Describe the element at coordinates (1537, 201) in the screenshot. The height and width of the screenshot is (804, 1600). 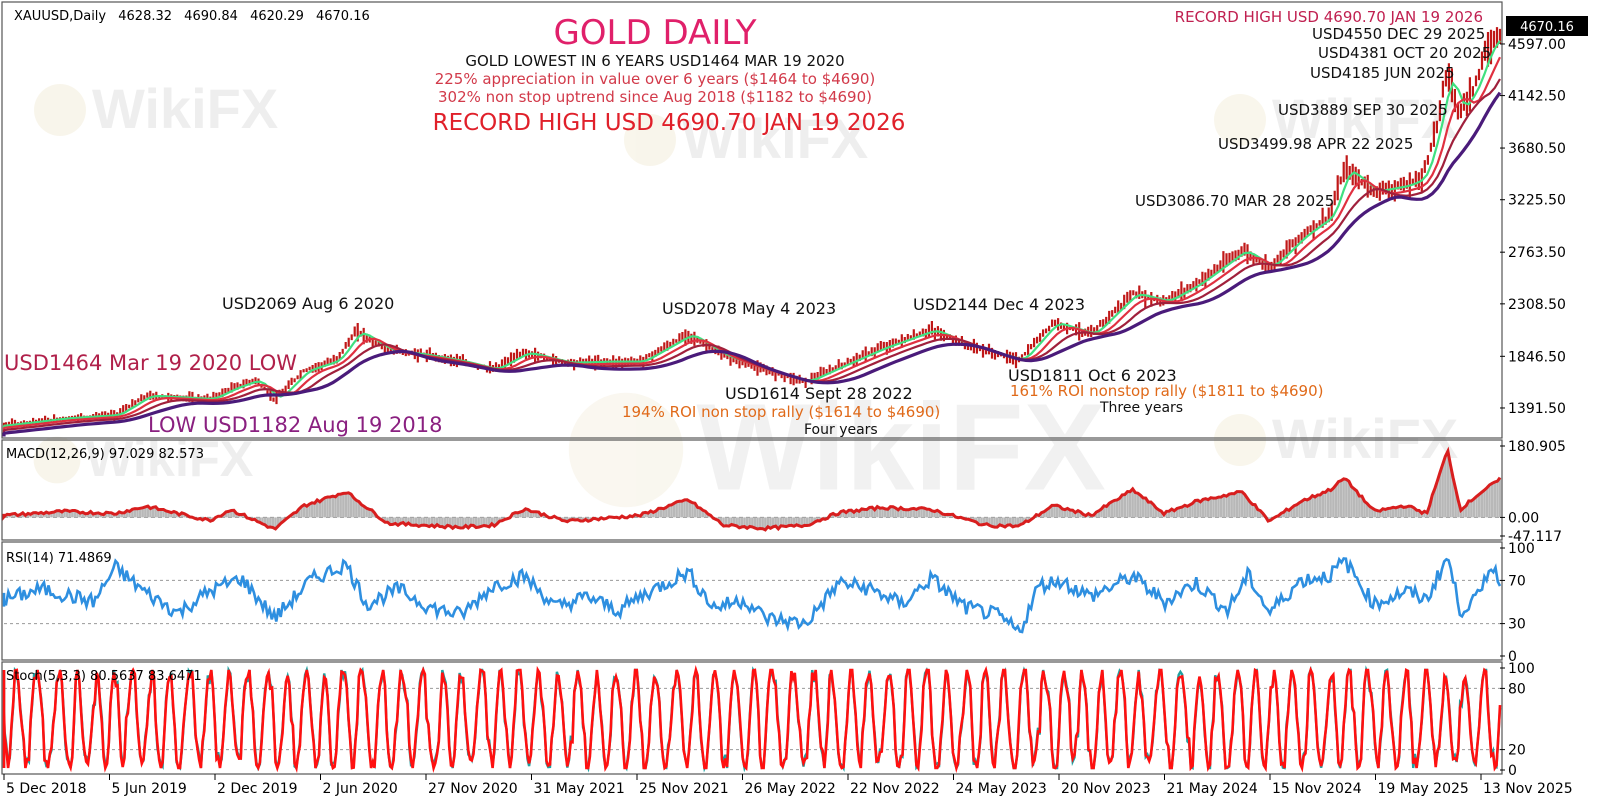
I see `price-y-tick-label: 3225.50` at that location.